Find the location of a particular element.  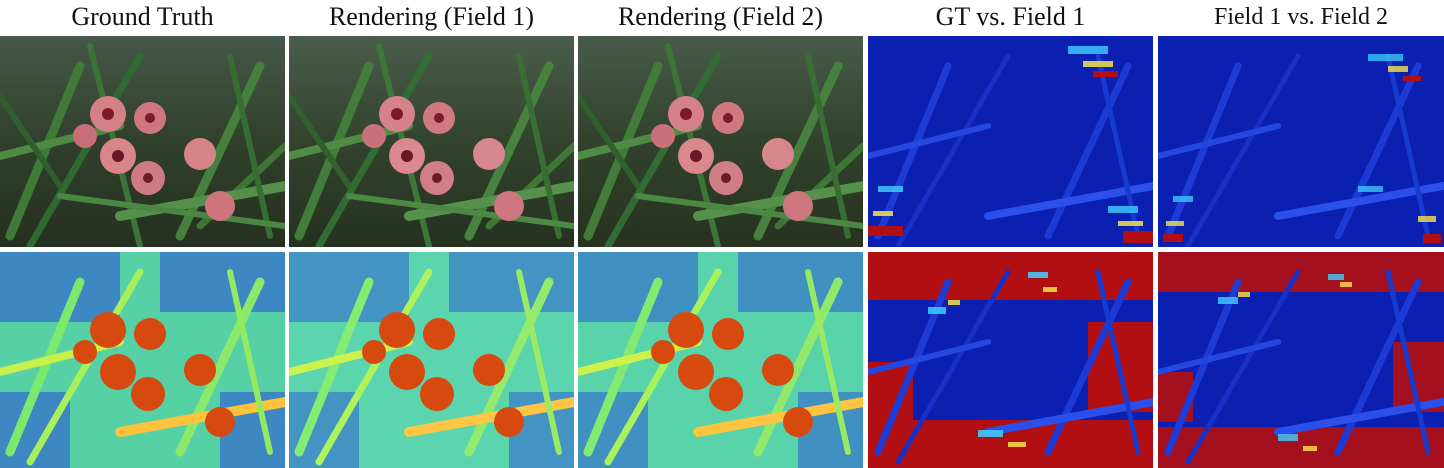

panel-ground-truth-photo is located at coordinates (142, 141).